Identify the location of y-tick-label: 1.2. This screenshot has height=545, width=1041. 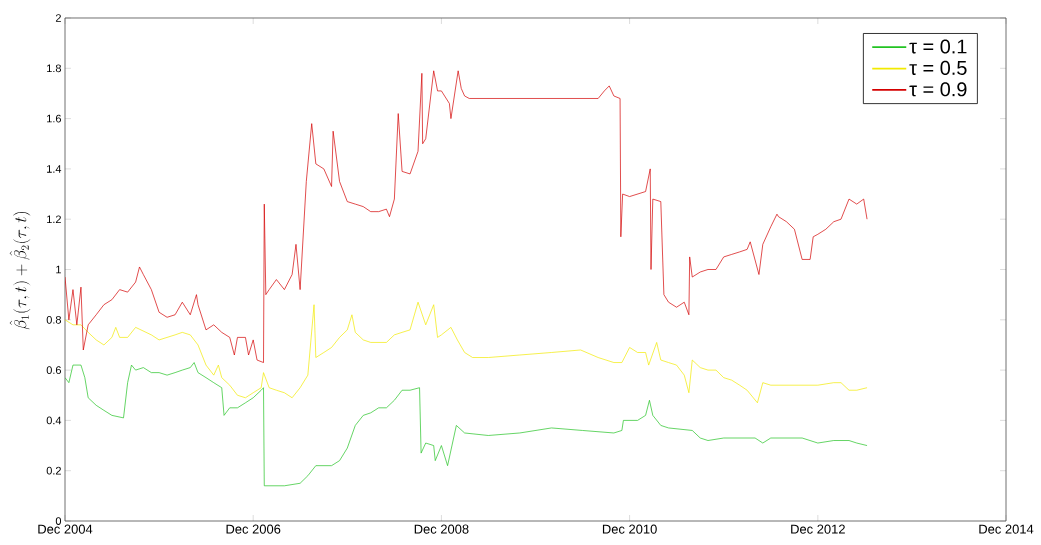
(54, 219).